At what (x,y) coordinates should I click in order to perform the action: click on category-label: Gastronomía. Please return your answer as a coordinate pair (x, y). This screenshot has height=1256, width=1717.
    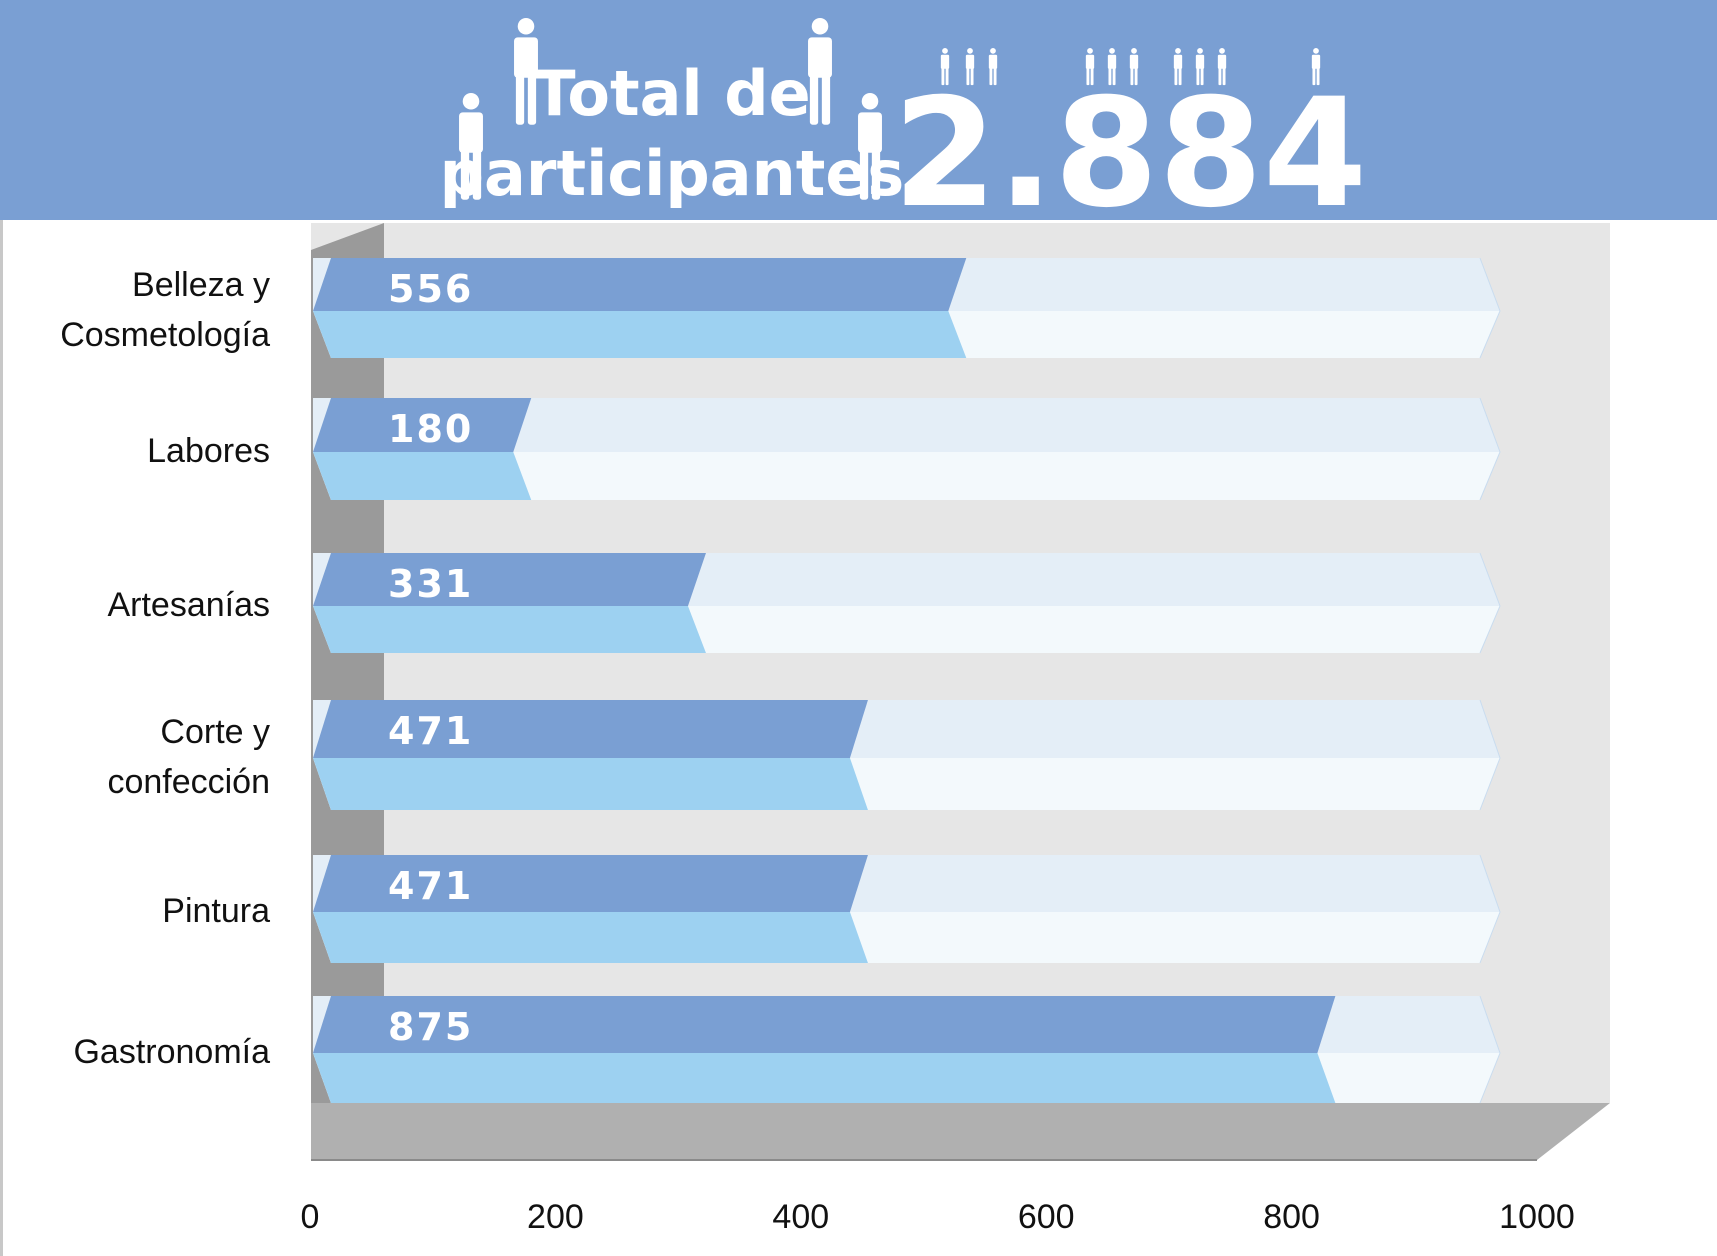
    Looking at the image, I should click on (171, 1052).